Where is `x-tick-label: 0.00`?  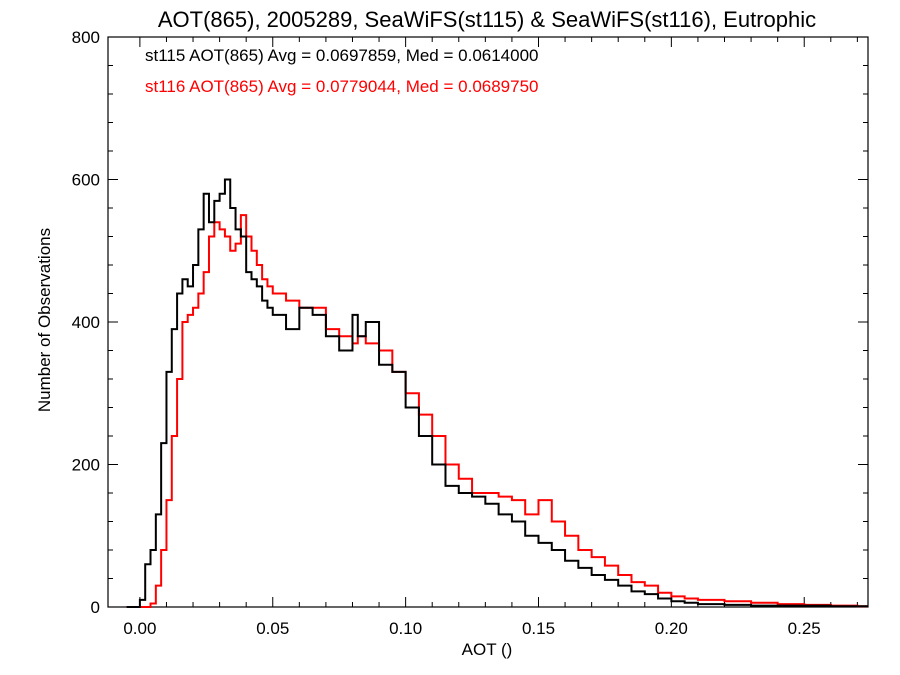
x-tick-label: 0.00 is located at coordinates (139, 628).